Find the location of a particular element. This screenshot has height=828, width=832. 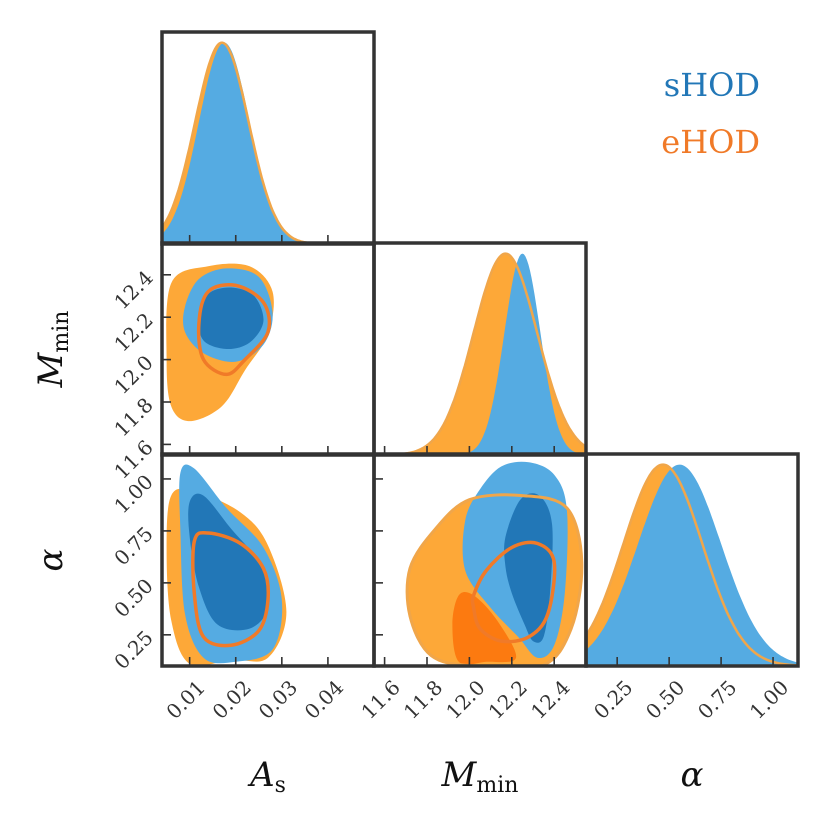

ehod-marginal-line-As is located at coordinates (268, 142).